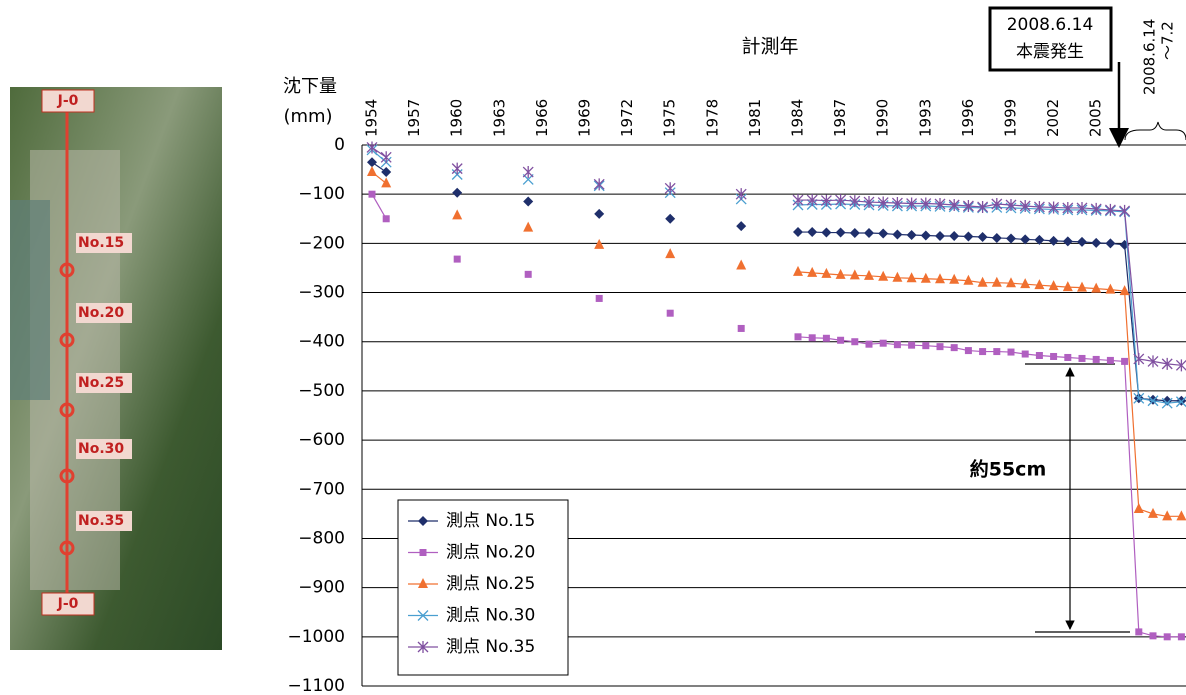 The width and height of the screenshot is (1186, 695). I want to click on legend-label: 測点 No.30, so click(490, 616).